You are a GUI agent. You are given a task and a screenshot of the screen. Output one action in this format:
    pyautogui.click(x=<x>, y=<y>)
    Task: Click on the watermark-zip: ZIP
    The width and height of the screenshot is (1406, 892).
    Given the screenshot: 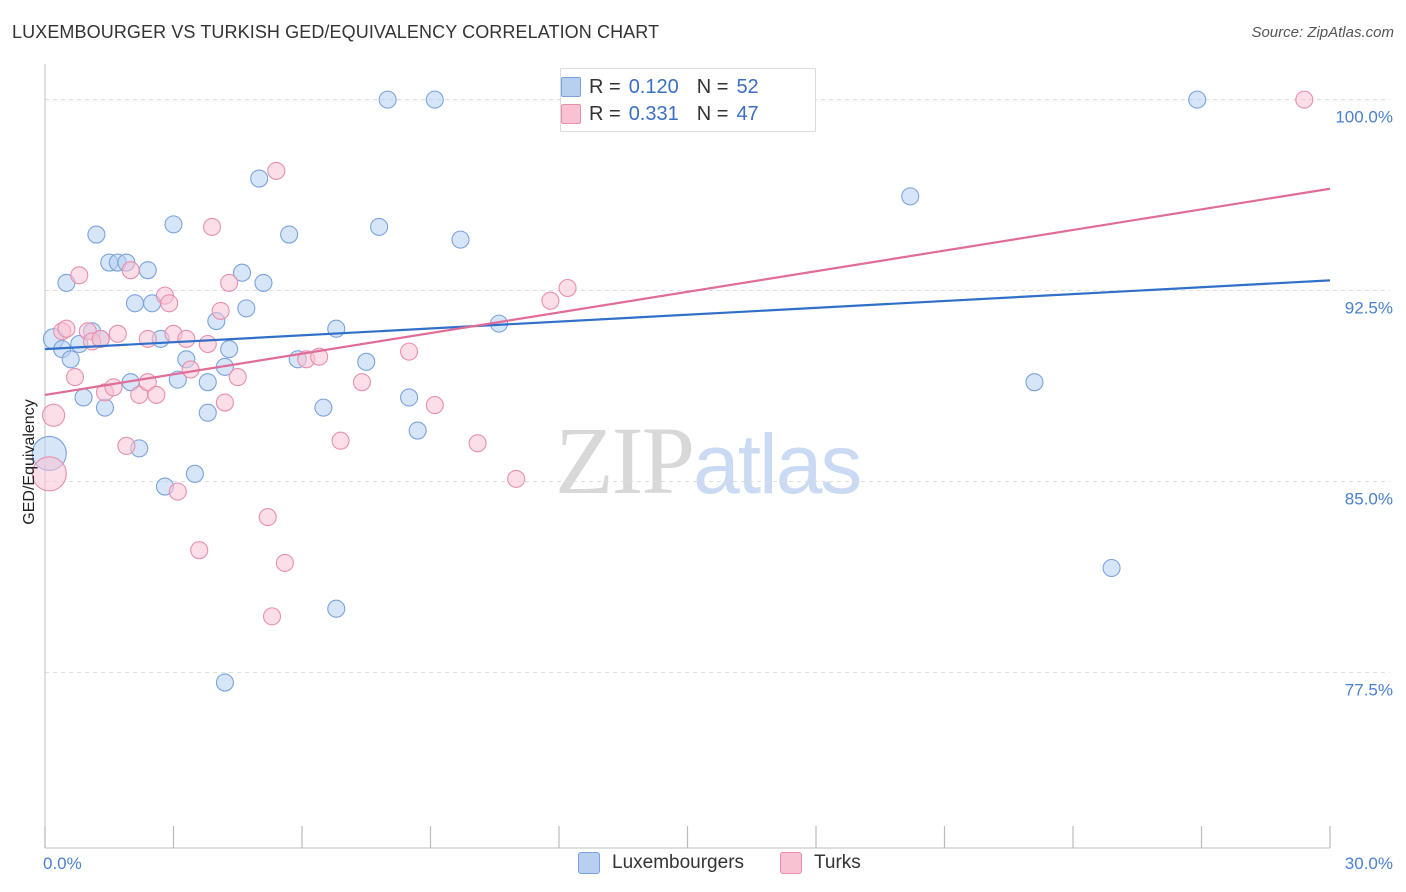 What is the action you would take?
    pyautogui.click(x=625, y=460)
    